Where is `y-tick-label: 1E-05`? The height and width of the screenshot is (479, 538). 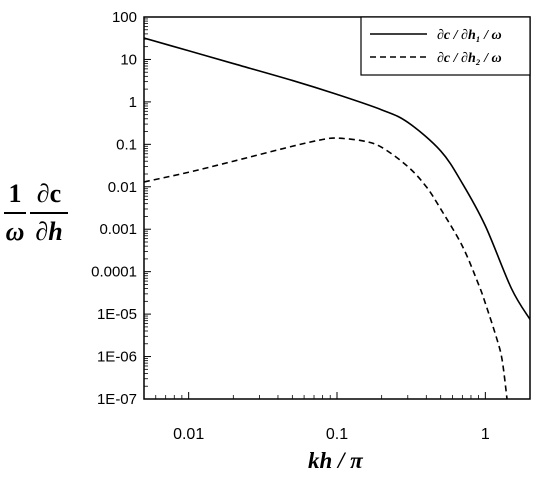
y-tick-label: 1E-05 is located at coordinates (117, 314).